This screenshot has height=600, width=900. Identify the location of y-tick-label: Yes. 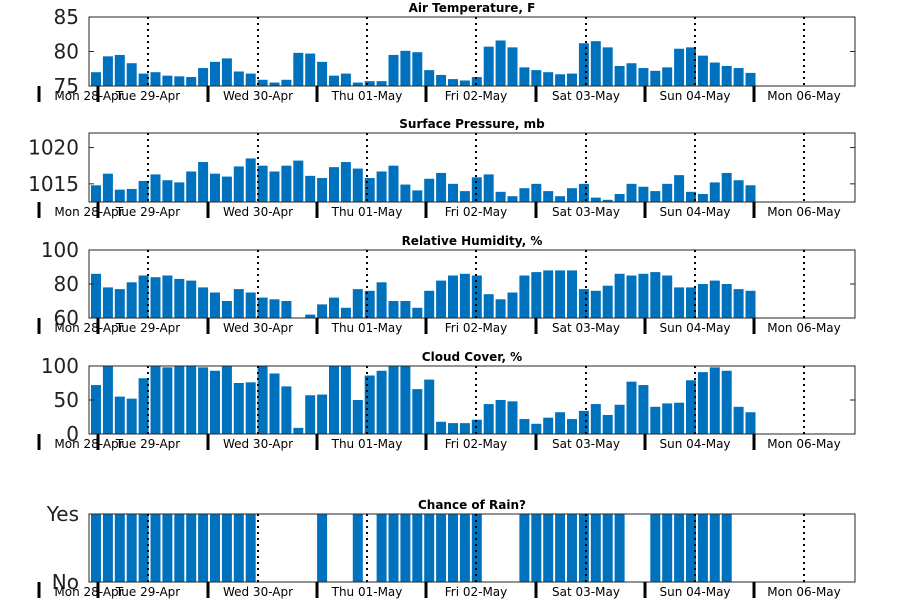
(62, 514).